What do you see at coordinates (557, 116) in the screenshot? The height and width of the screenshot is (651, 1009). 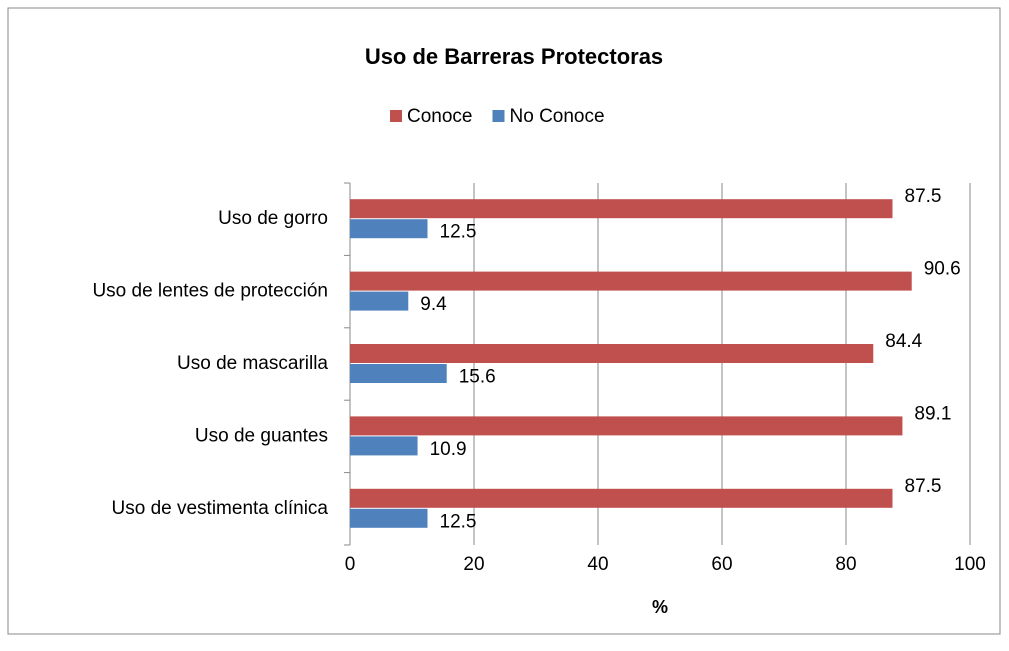 I see `legend-label: No Conoce` at bounding box center [557, 116].